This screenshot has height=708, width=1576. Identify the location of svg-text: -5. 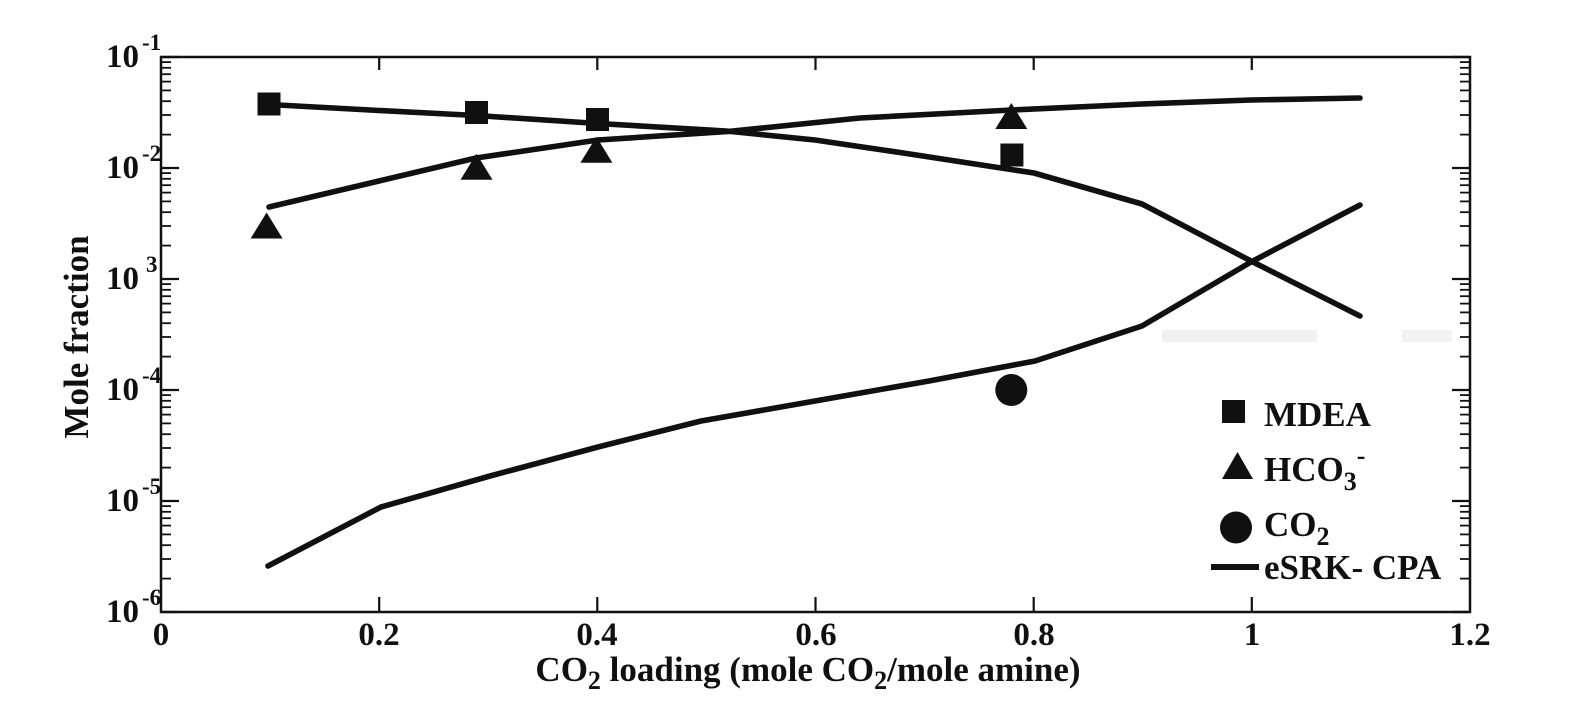
(151, 486).